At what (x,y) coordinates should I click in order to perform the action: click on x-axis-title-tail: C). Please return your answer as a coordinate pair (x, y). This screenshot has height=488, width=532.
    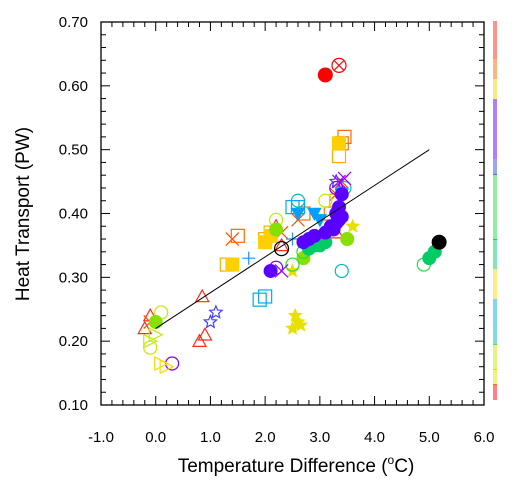
    Looking at the image, I should click on (404, 466).